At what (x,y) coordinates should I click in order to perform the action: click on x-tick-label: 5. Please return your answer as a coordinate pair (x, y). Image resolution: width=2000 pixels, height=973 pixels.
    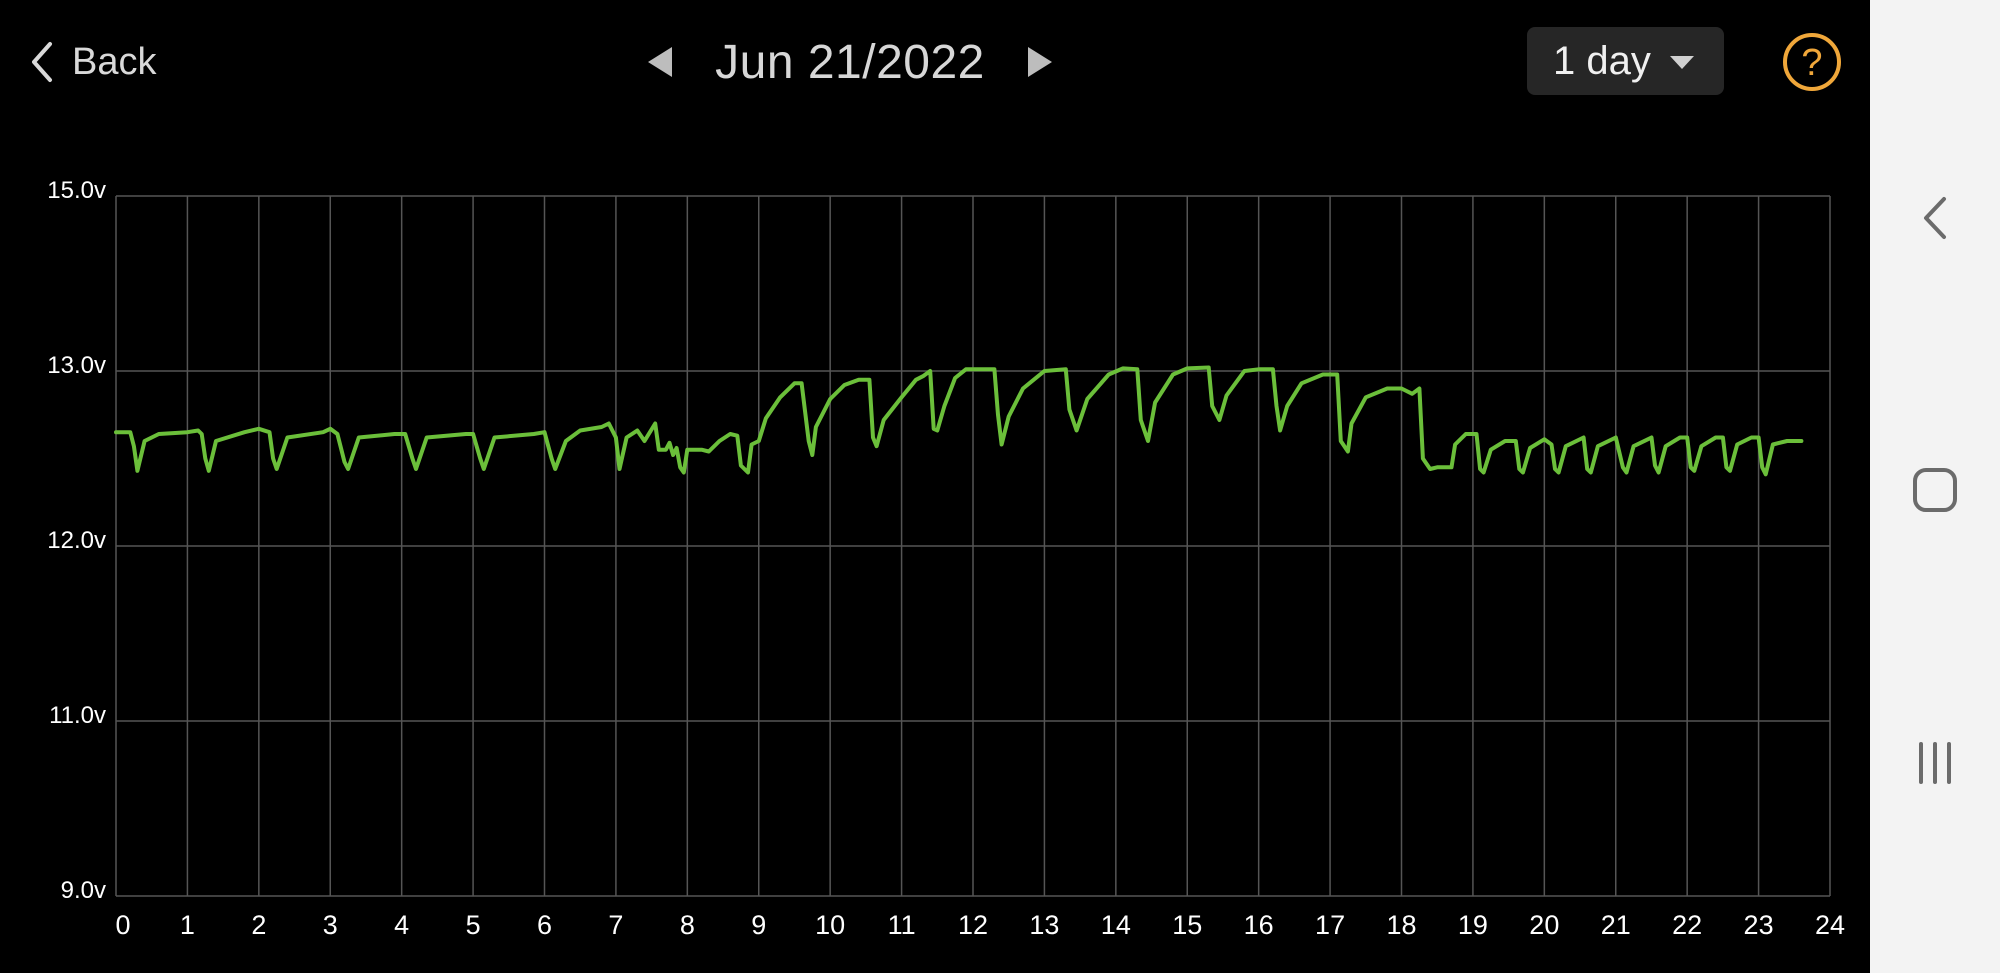
    Looking at the image, I should click on (473, 925).